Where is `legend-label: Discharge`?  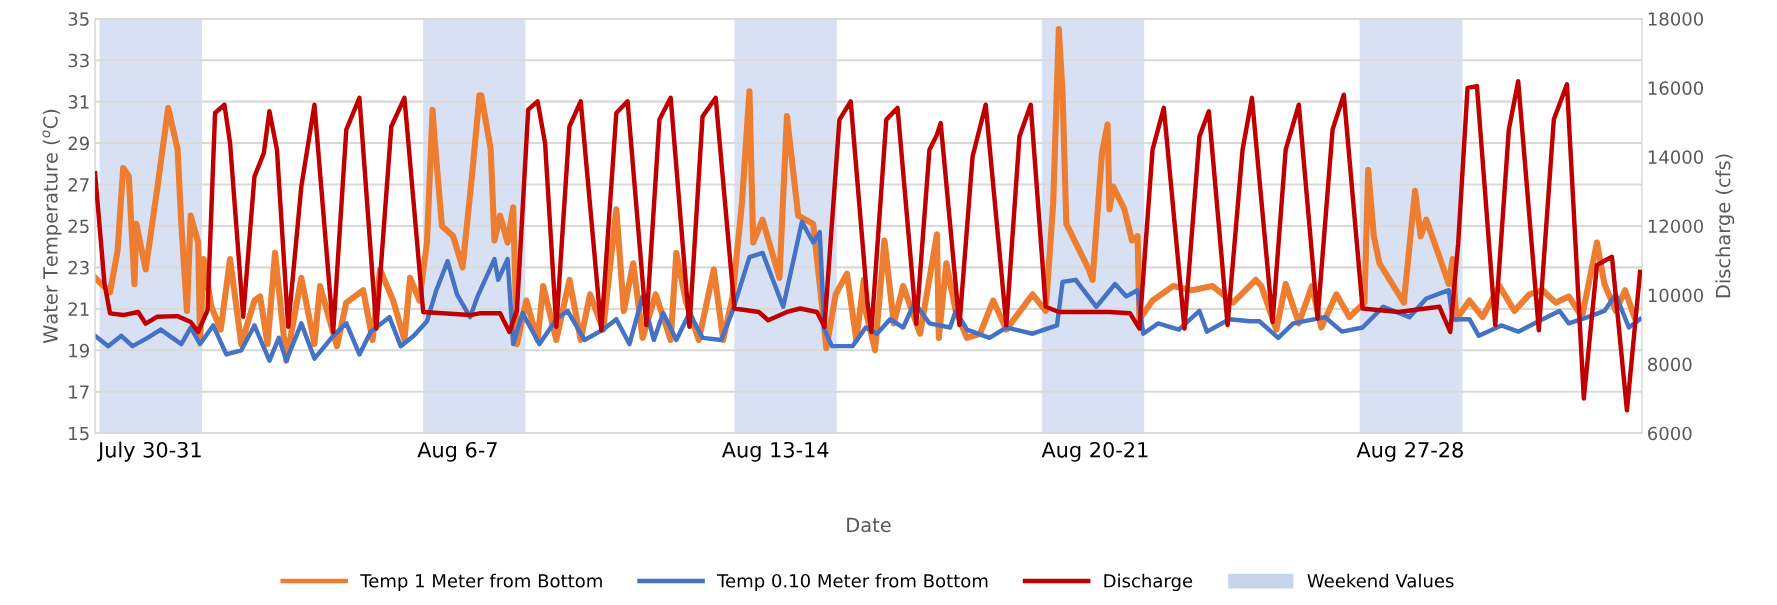
legend-label: Discharge is located at coordinates (1148, 582).